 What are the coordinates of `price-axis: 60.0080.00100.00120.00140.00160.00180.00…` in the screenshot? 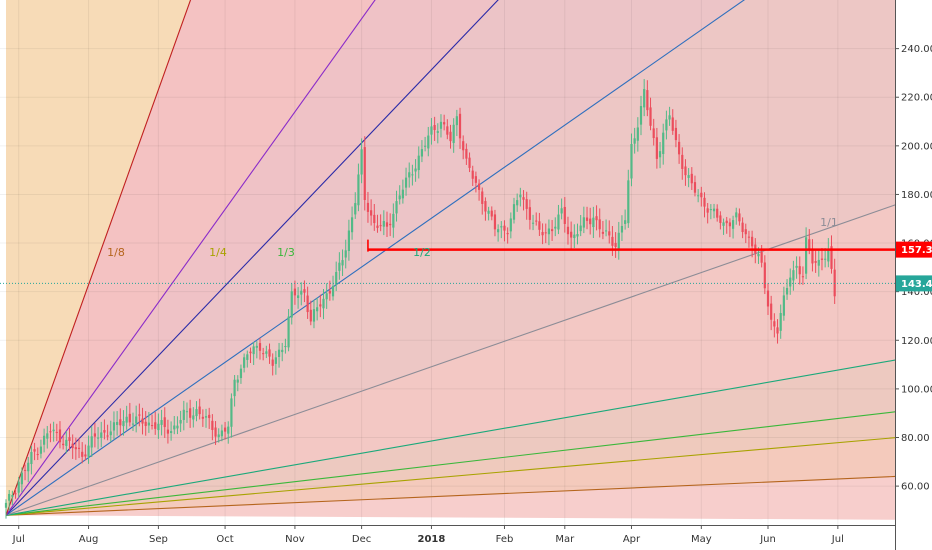 It's located at (913, 275).